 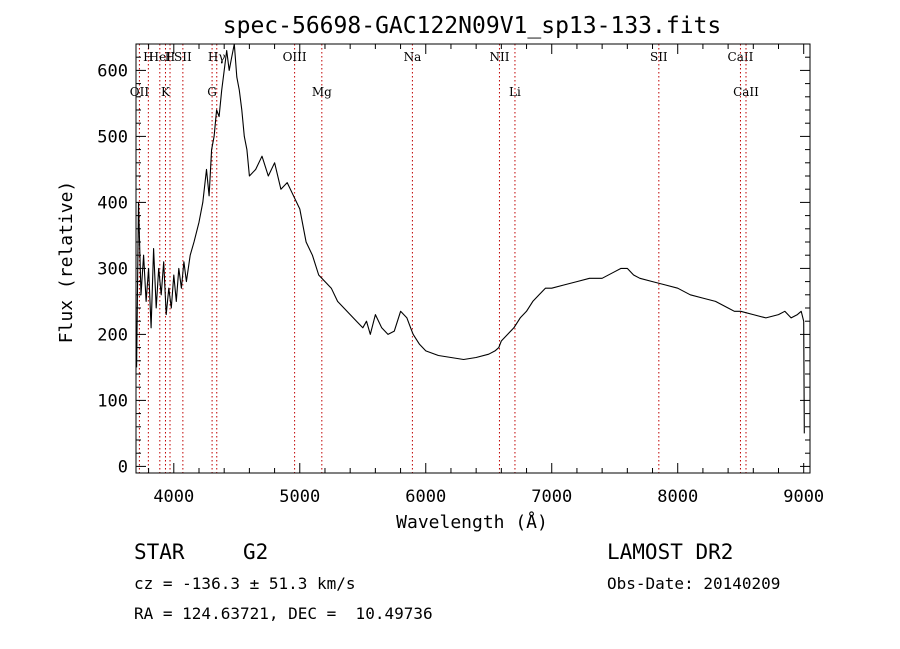 What do you see at coordinates (256, 552) in the screenshot?
I see `object-subclass: G2` at bounding box center [256, 552].